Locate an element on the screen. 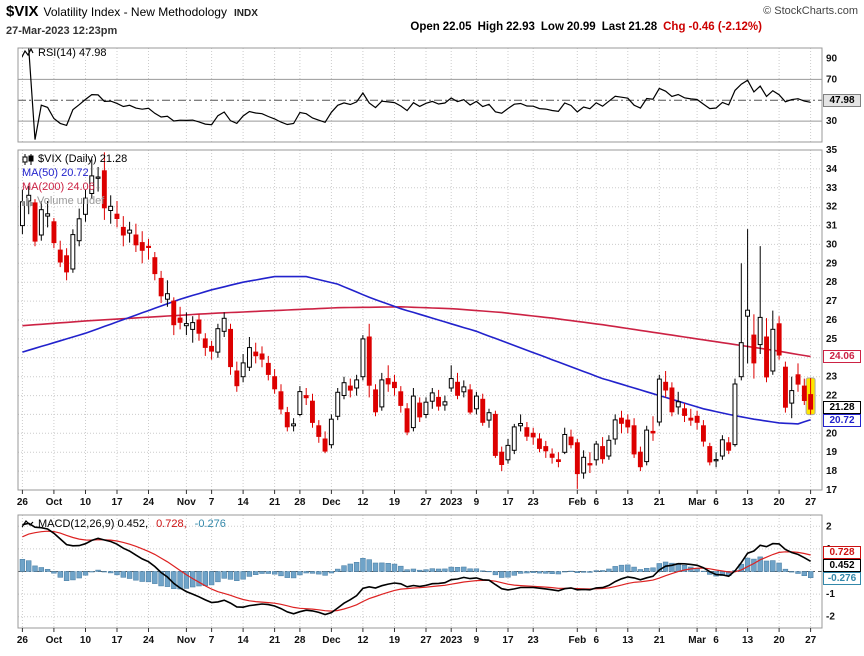 This screenshot has height=656, width=864. svg-text: 7 is located at coordinates (212, 502).